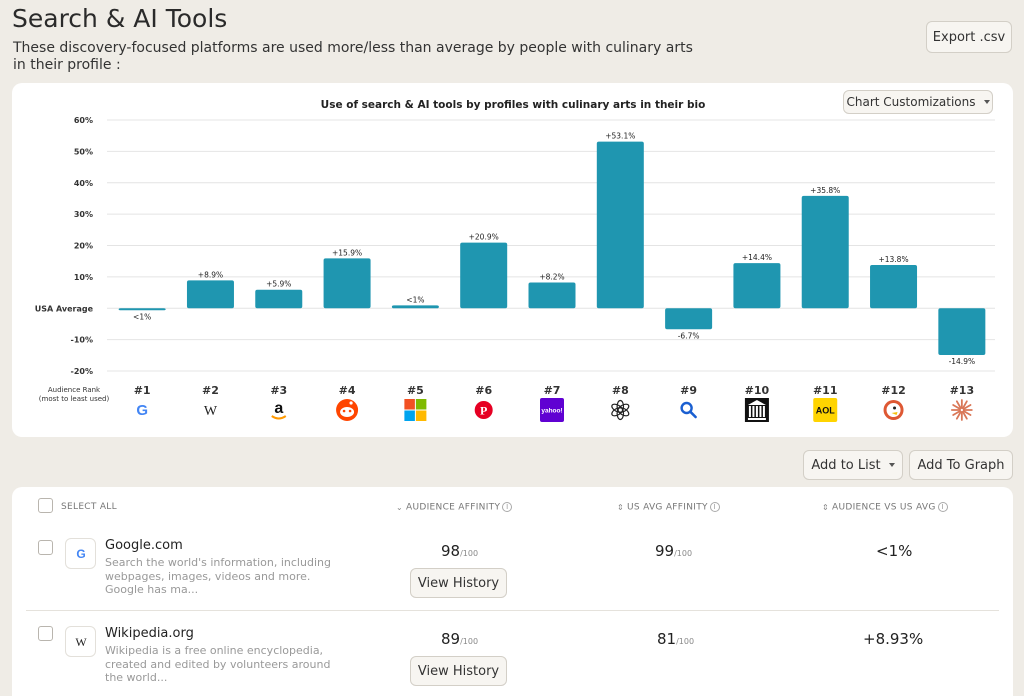 This screenshot has height=696, width=1024. I want to click on category-label: #9, so click(688, 390).